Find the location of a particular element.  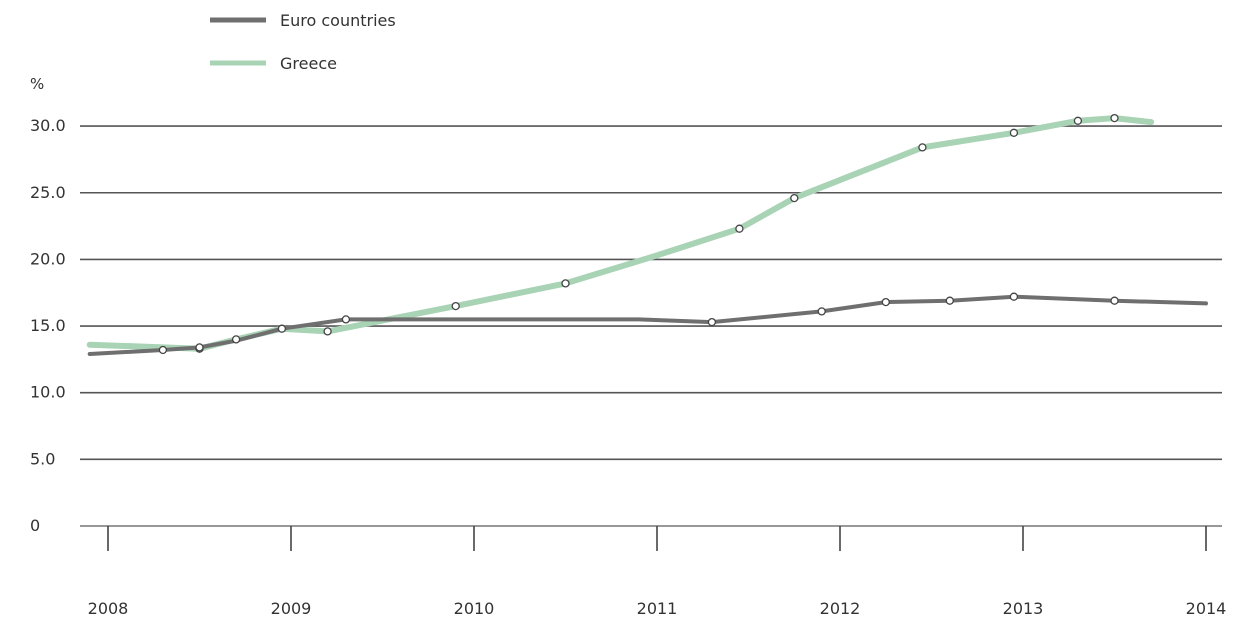

y-axis: 0 5.0 10.0 15.0 20.0 25.0 30.0 is located at coordinates (48, 325).